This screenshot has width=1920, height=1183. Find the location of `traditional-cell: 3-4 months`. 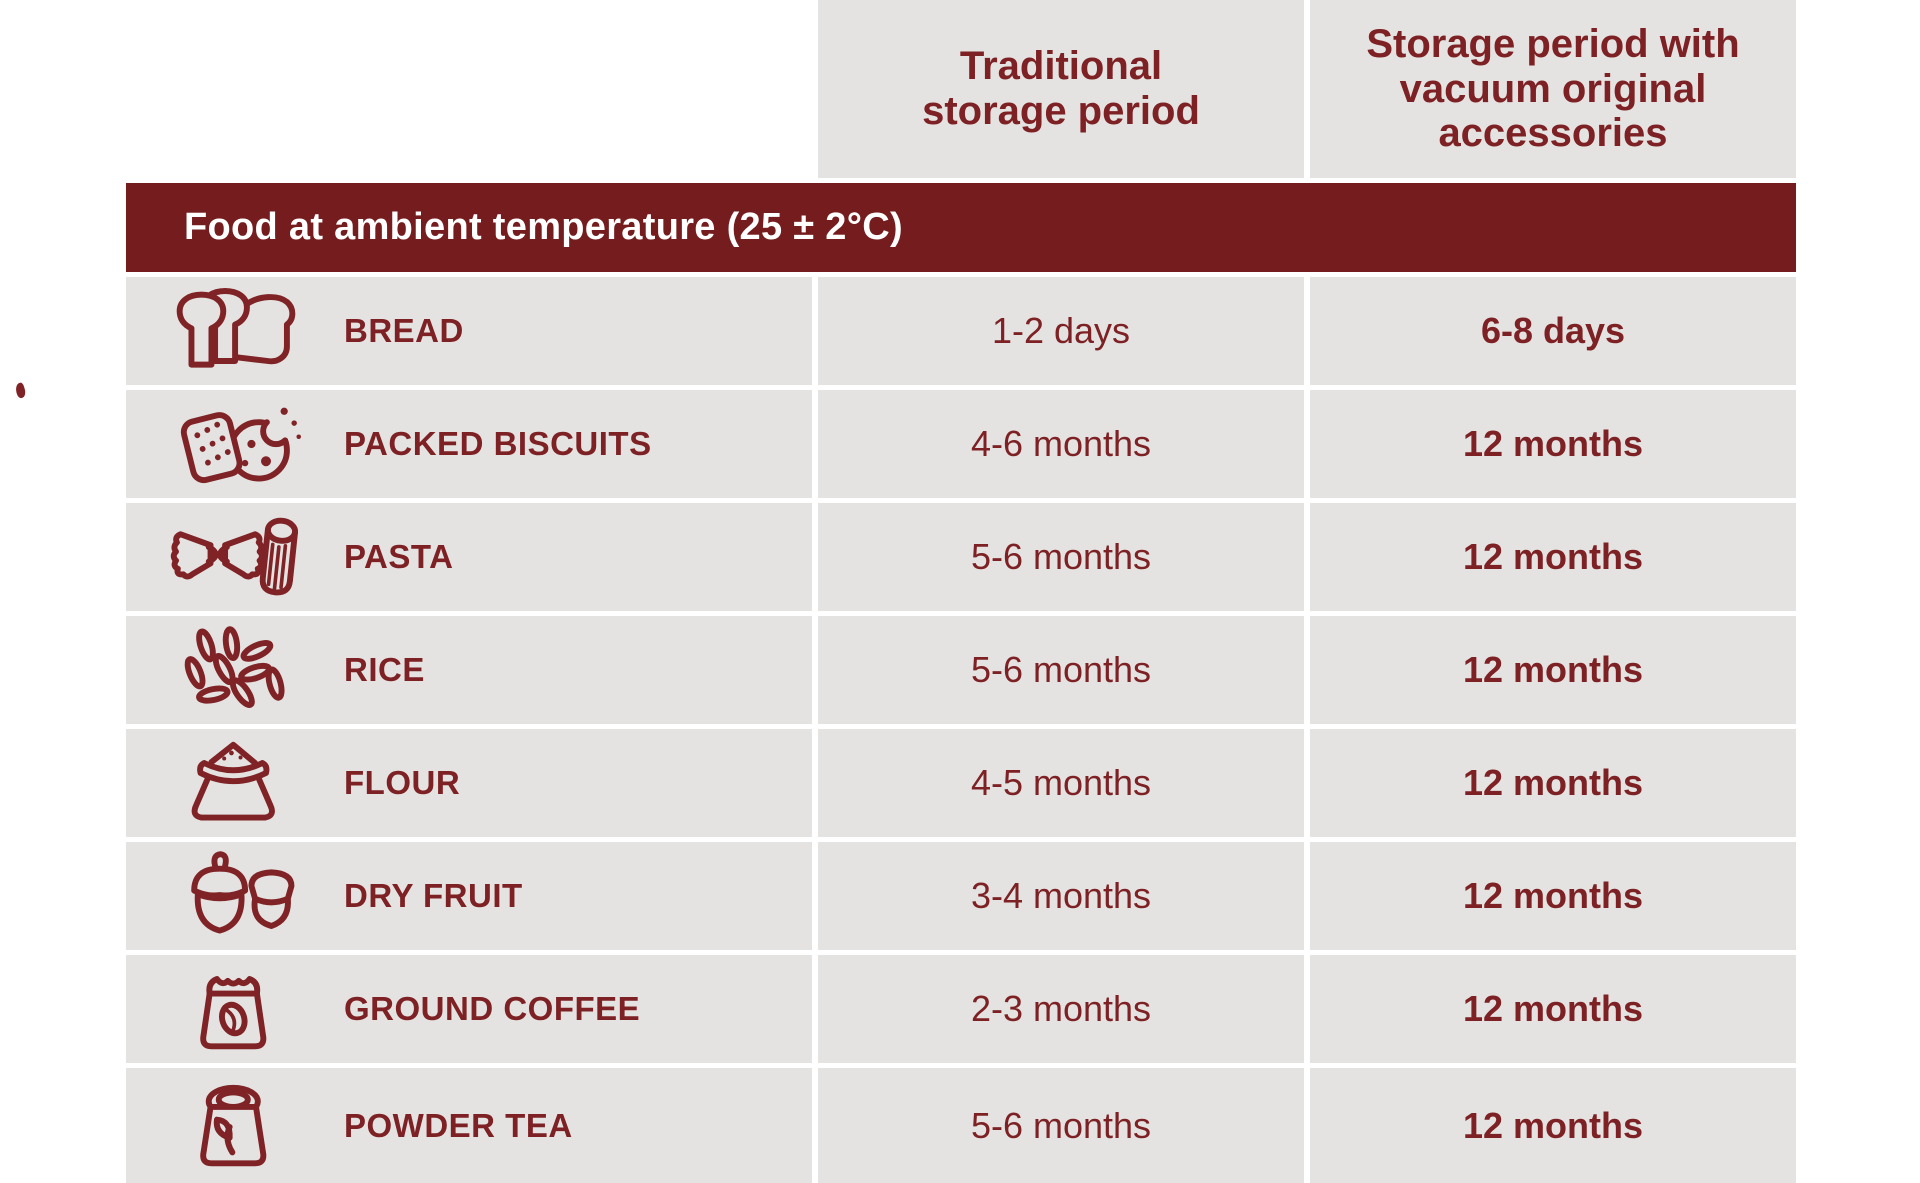

traditional-cell: 3-4 months is located at coordinates (1061, 896).